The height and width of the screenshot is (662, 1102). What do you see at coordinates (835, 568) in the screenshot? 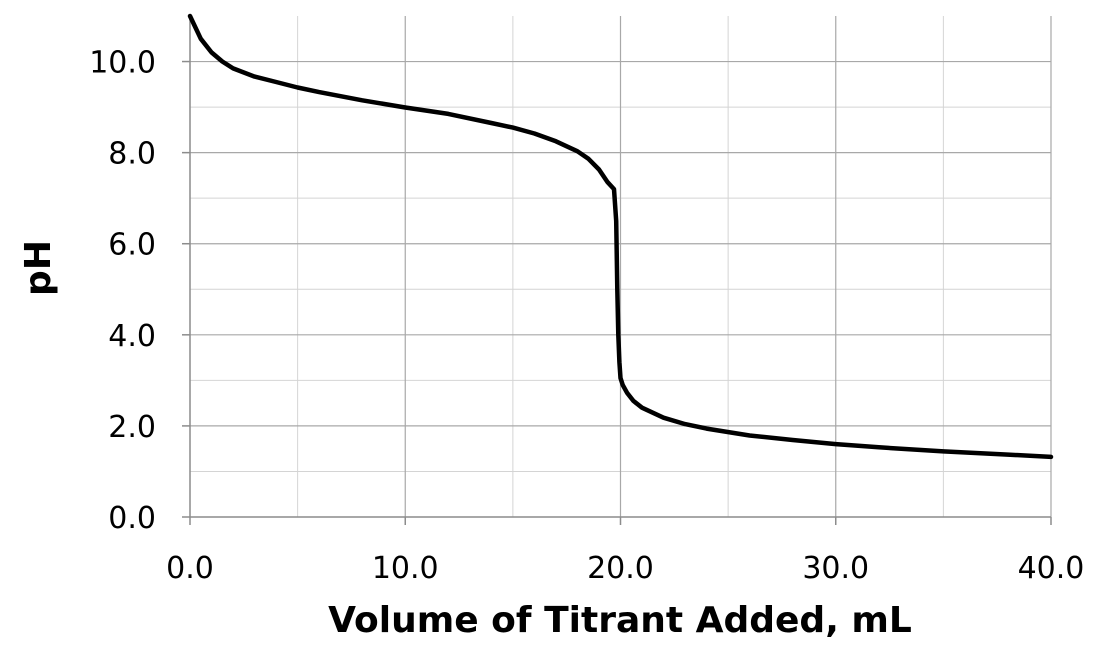
I see `x-tick-label: 30.0` at bounding box center [835, 568].